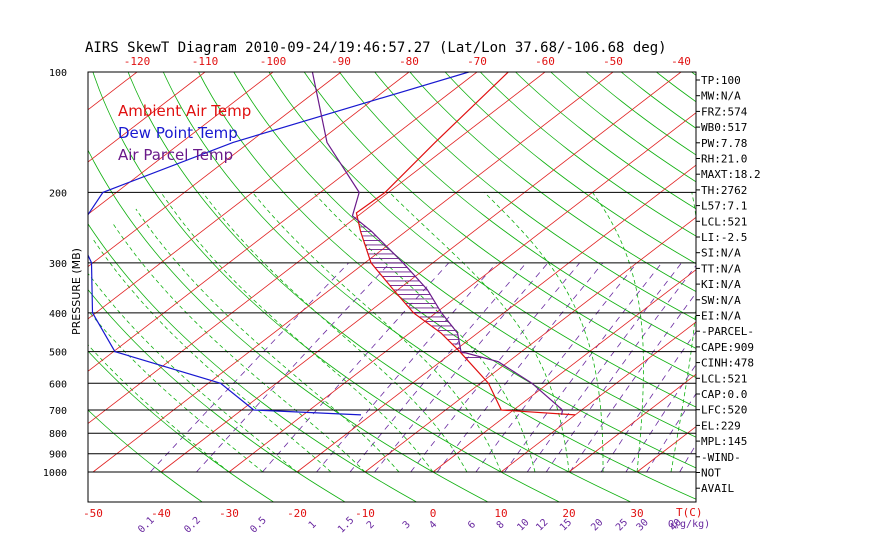  Describe the element at coordinates (724, 143) in the screenshot. I see `stat-label: PW:7.78` at that location.